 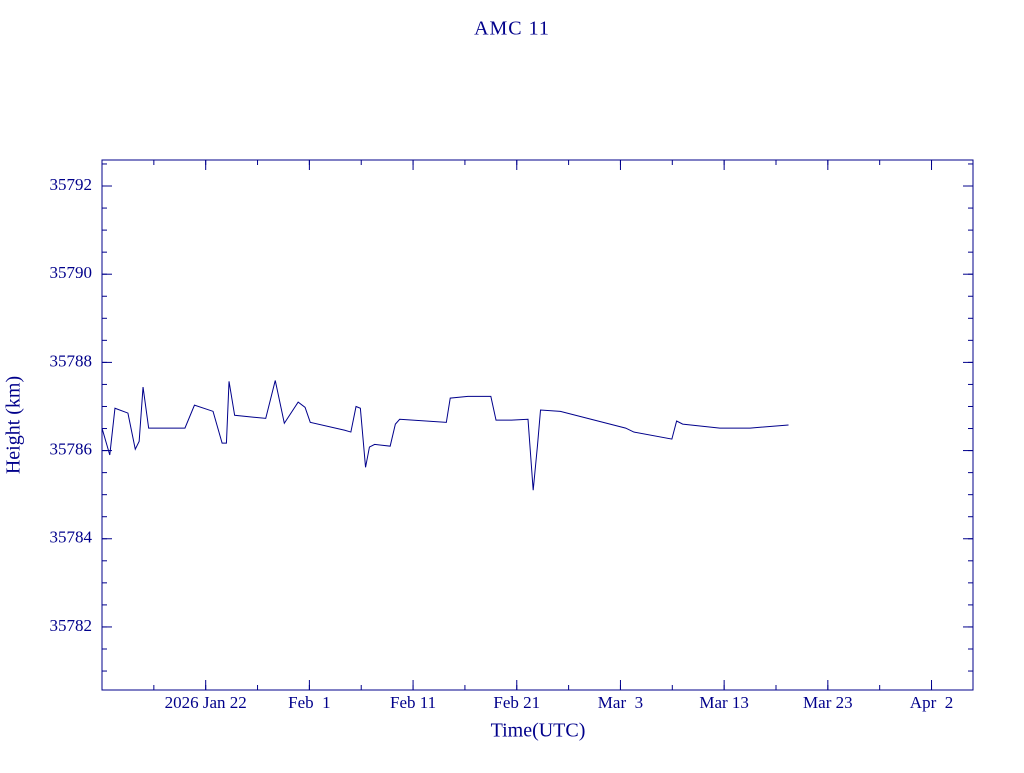 I want to click on x-tick-label: Mar 3, so click(x=620, y=702).